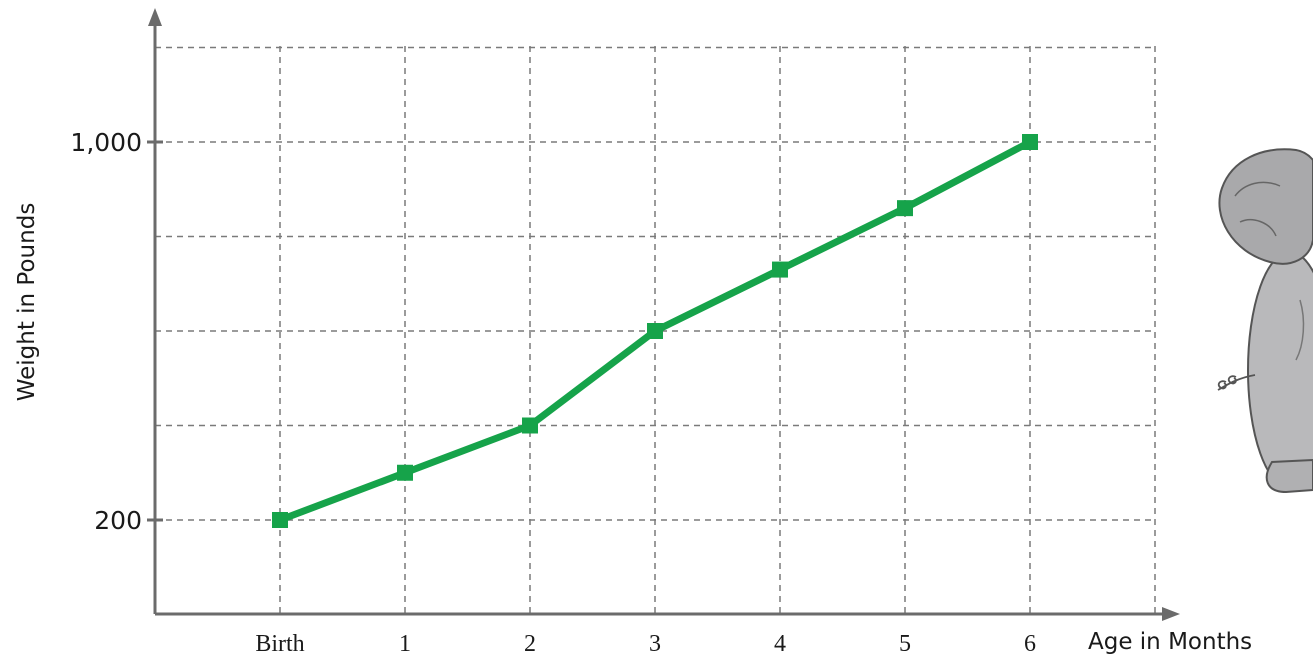  Describe the element at coordinates (905, 644) in the screenshot. I see `x-tick-label: 5` at that location.